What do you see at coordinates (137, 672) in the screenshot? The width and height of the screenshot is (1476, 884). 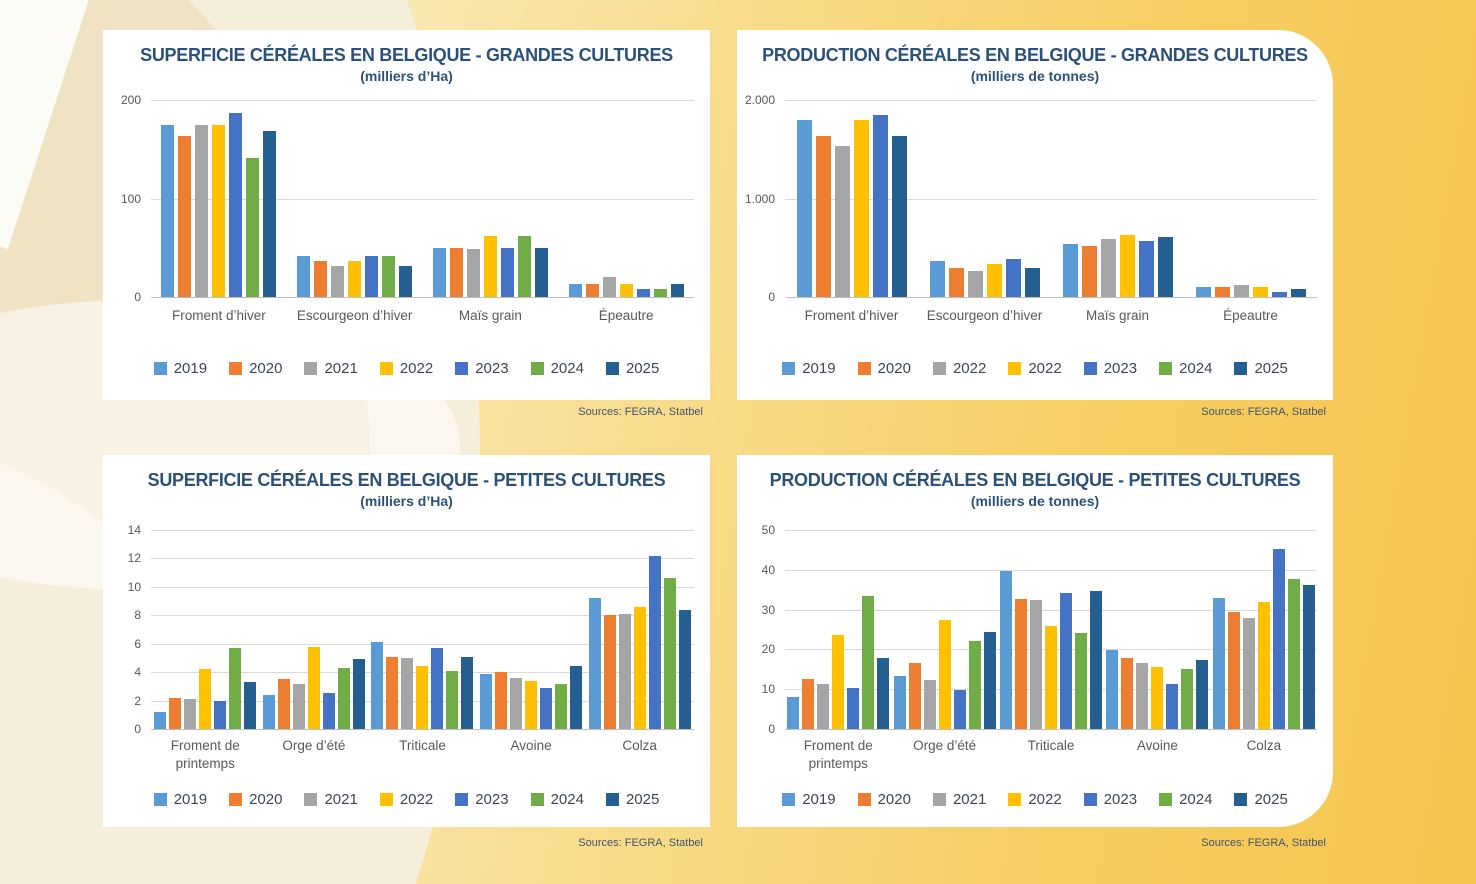 I see `y-axis-tick-label: 4` at bounding box center [137, 672].